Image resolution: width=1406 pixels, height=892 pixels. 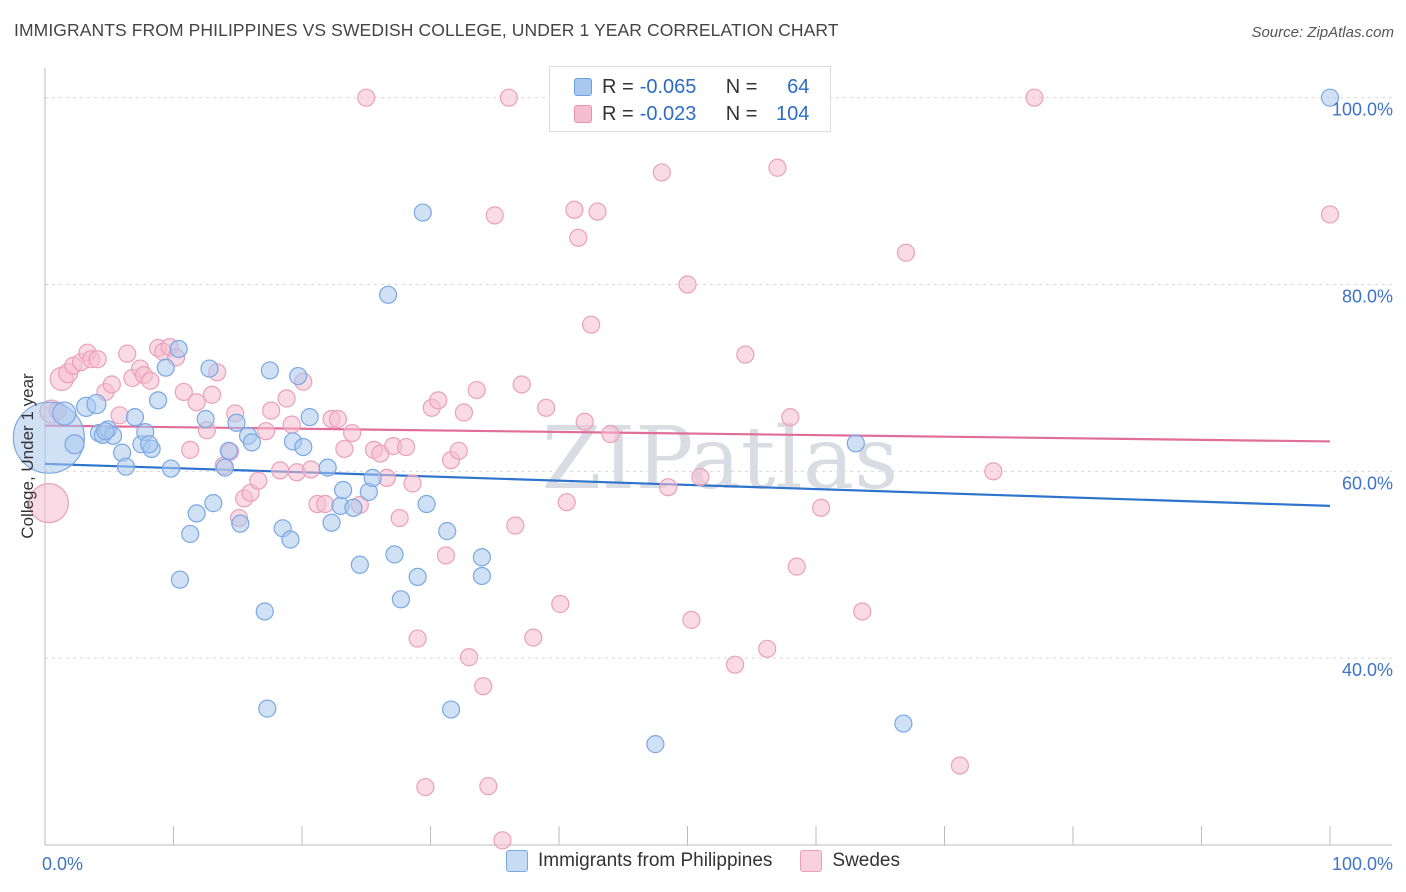 What do you see at coordinates (720, 459) in the screenshot?
I see `watermark: ZIPatlas` at bounding box center [720, 459].